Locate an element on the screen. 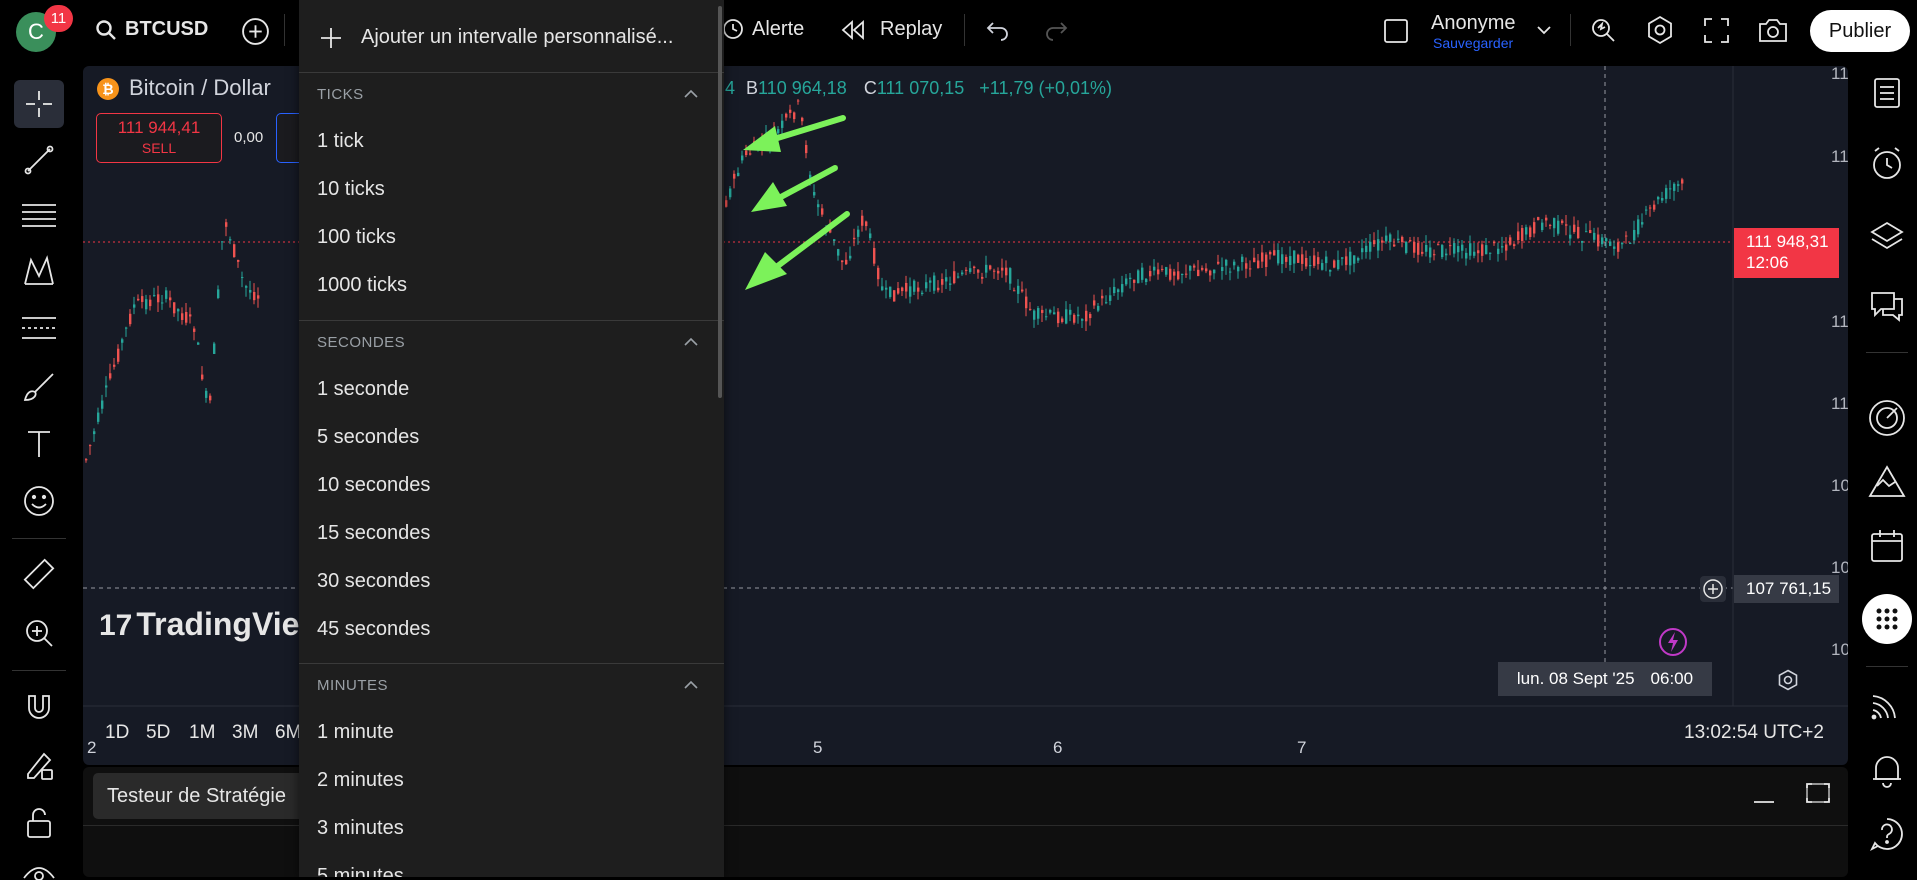 The image size is (1917, 880). interval-option: 10 ticks is located at coordinates (351, 189).